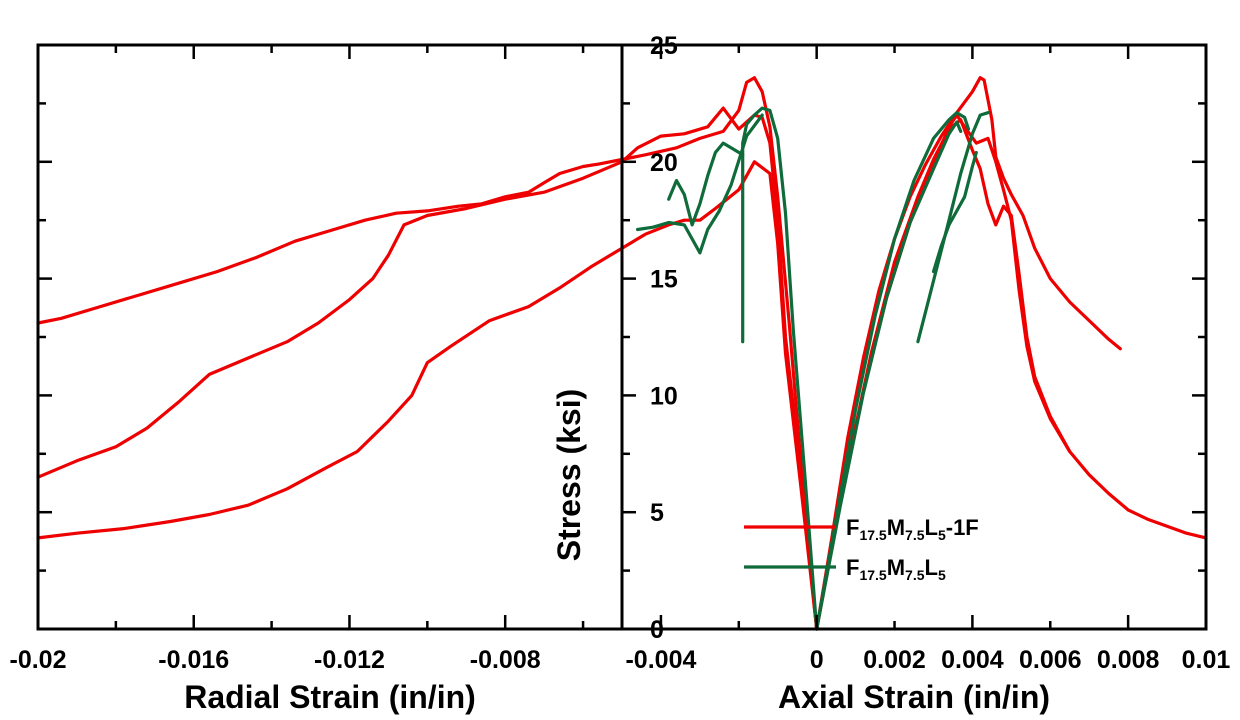 This screenshot has height=720, width=1240. What do you see at coordinates (657, 630) in the screenshot?
I see `y-tick-label: 0` at bounding box center [657, 630].